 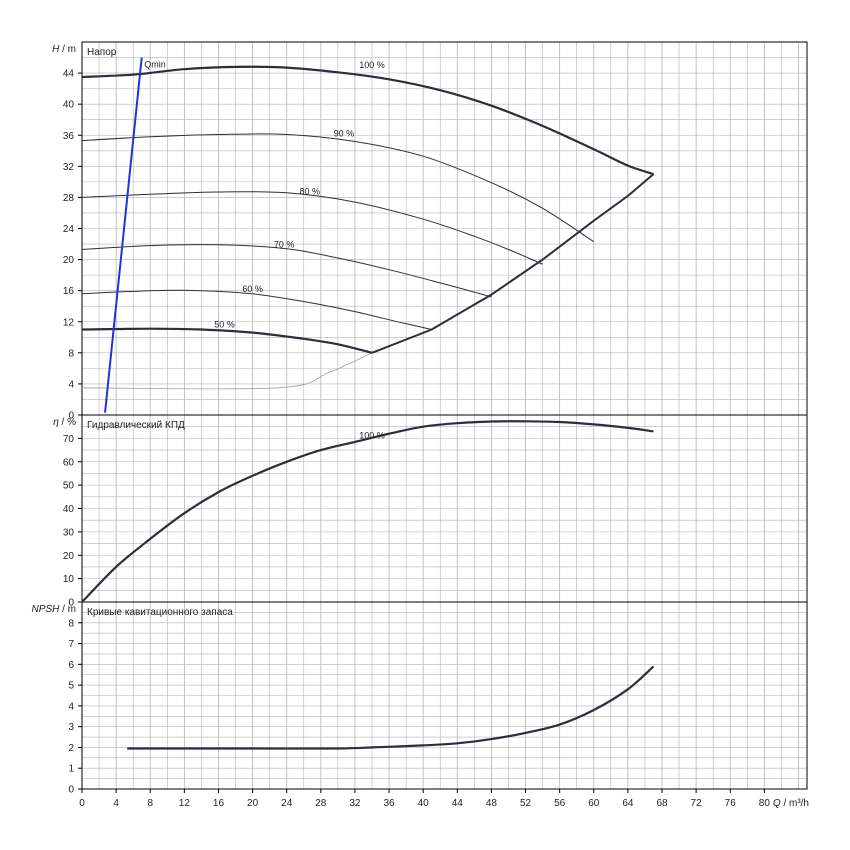 I want to click on y-tick-label: 30, so click(x=69, y=532).